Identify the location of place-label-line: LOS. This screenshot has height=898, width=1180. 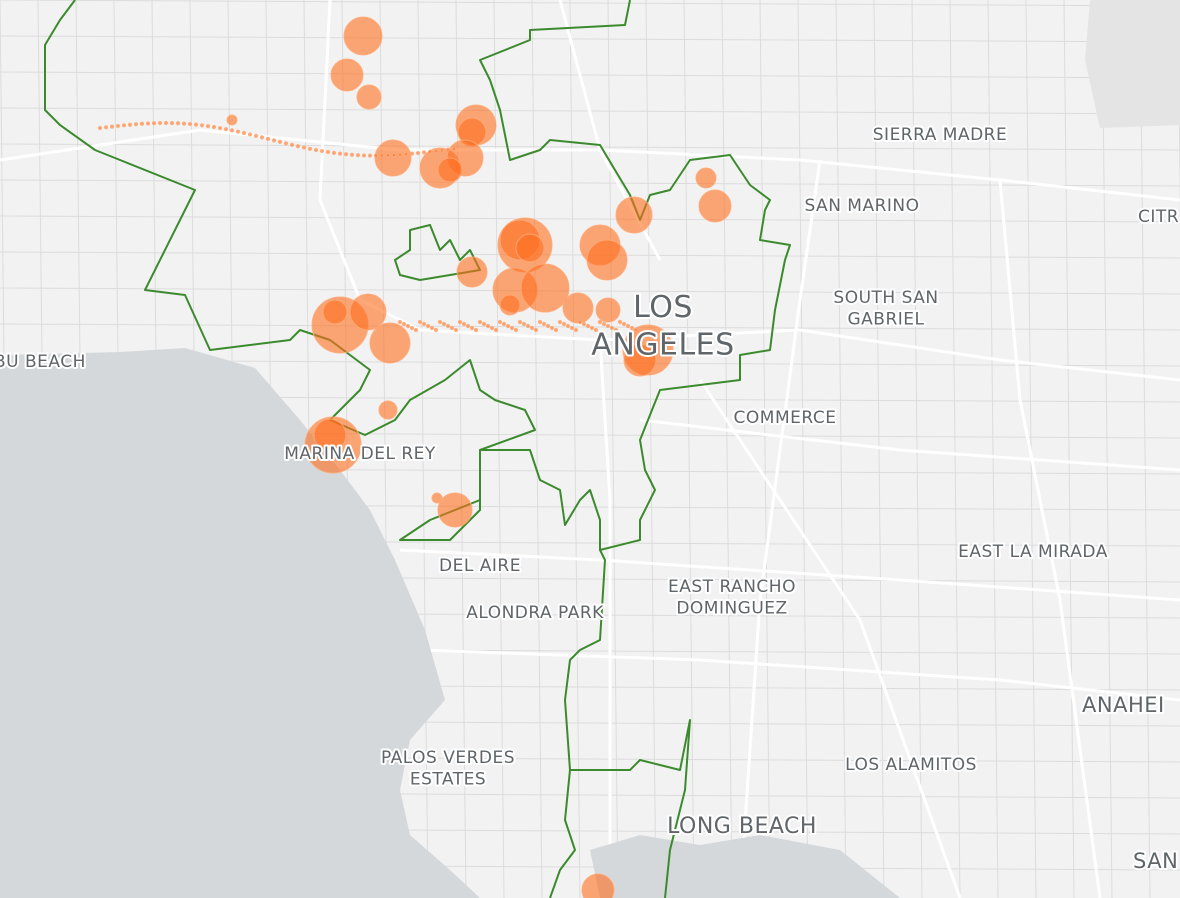
(663, 307).